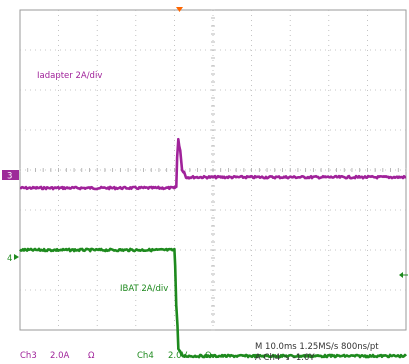 Image resolution: width=409 pixels, height=364 pixels. Describe the element at coordinates (403, 275) in the screenshot. I see `trigger-level-marker` at that location.